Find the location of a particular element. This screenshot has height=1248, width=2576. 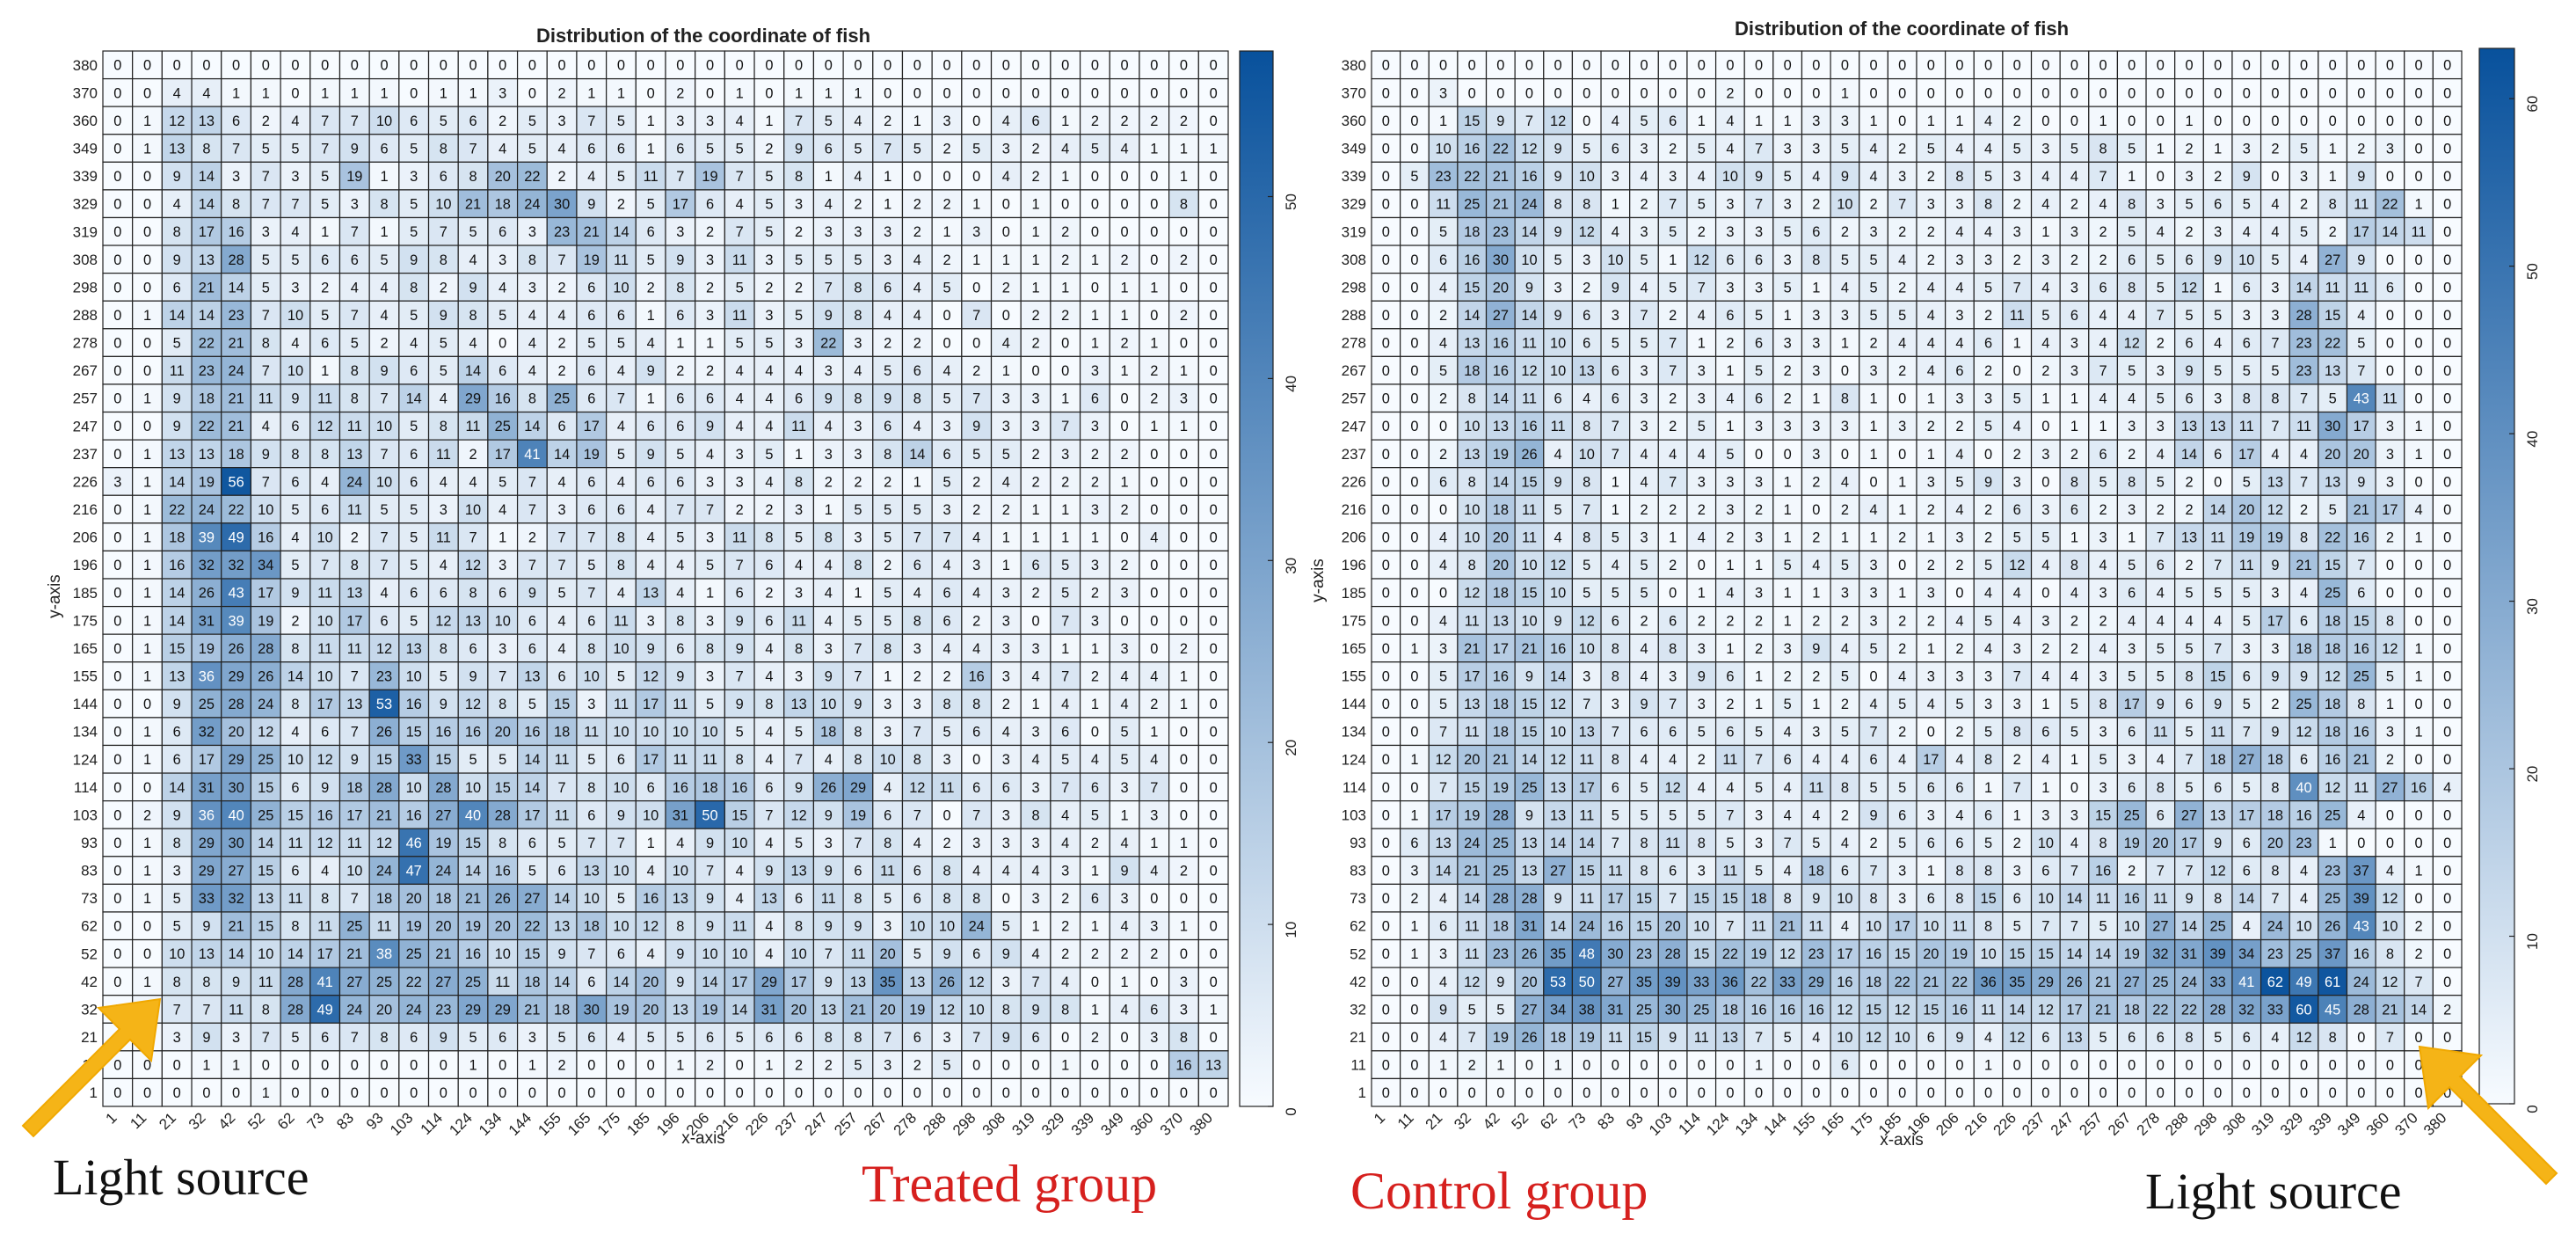

heatmap-cell-value: 24 is located at coordinates (532, 205).